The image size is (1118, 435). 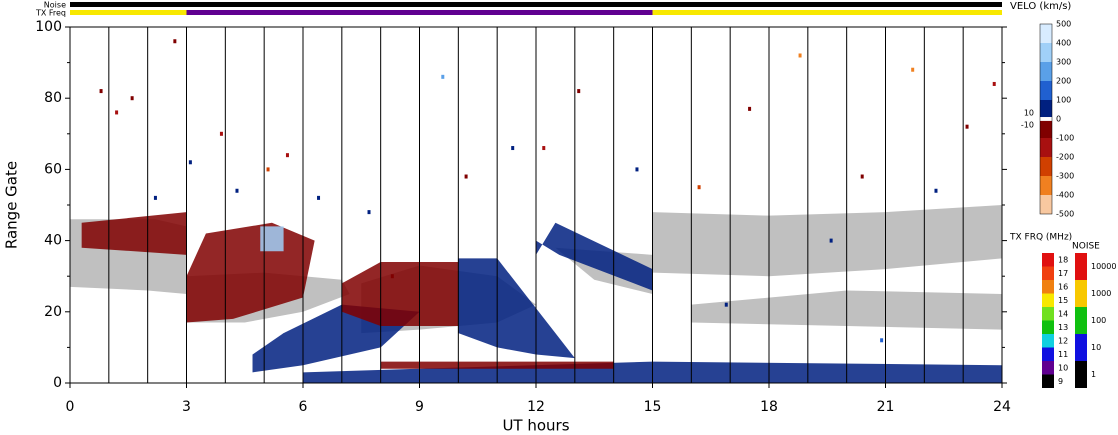 What do you see at coordinates (48, 27) in the screenshot?
I see `y-tick-label: 100` at bounding box center [48, 27].